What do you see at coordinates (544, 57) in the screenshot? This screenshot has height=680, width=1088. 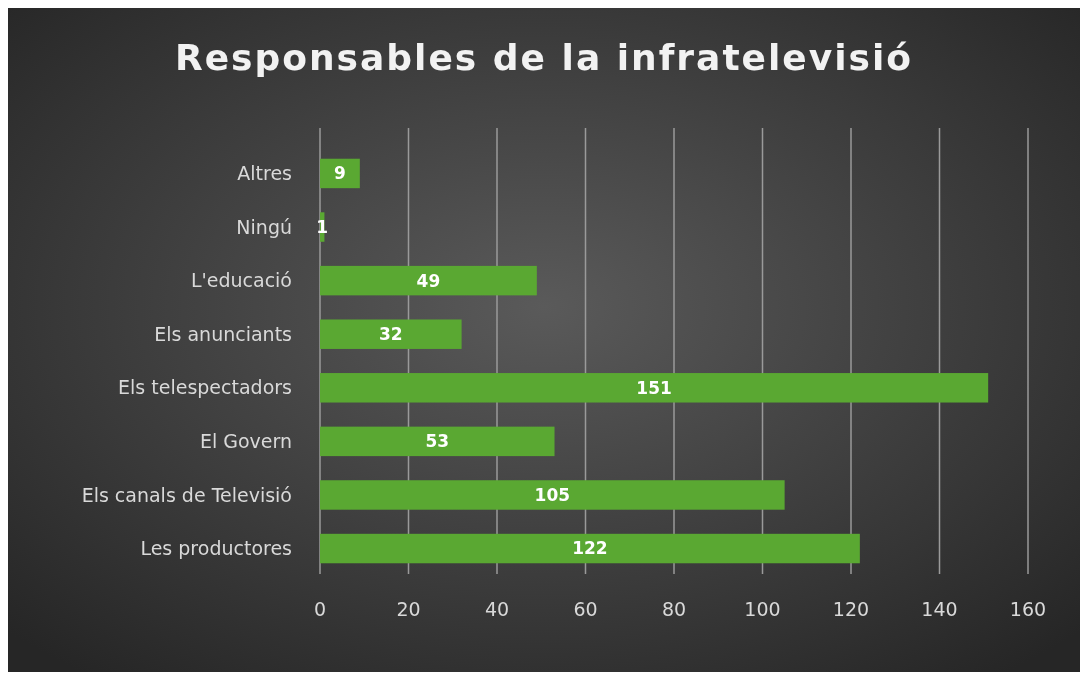 I see `chart-title: Responsables de la infratelevisió` at bounding box center [544, 57].